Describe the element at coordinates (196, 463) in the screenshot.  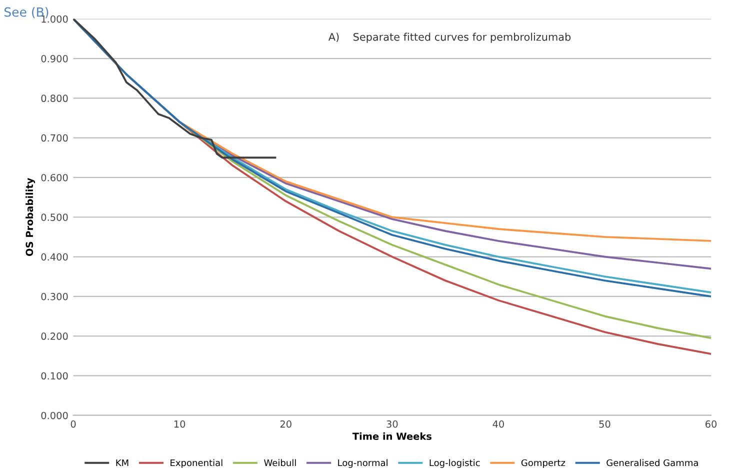
I see `legend-label: Exponential` at that location.